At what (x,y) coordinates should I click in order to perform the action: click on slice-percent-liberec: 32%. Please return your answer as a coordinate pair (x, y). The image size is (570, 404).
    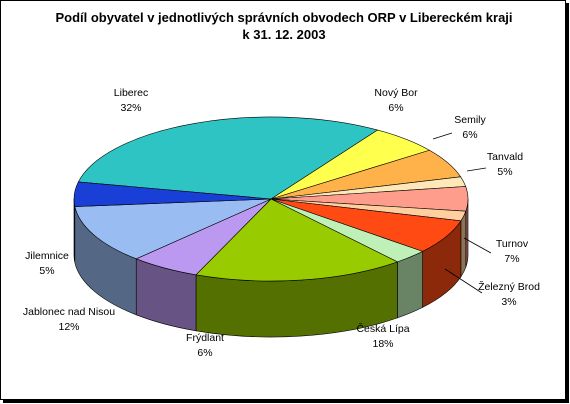
    Looking at the image, I should click on (130, 108).